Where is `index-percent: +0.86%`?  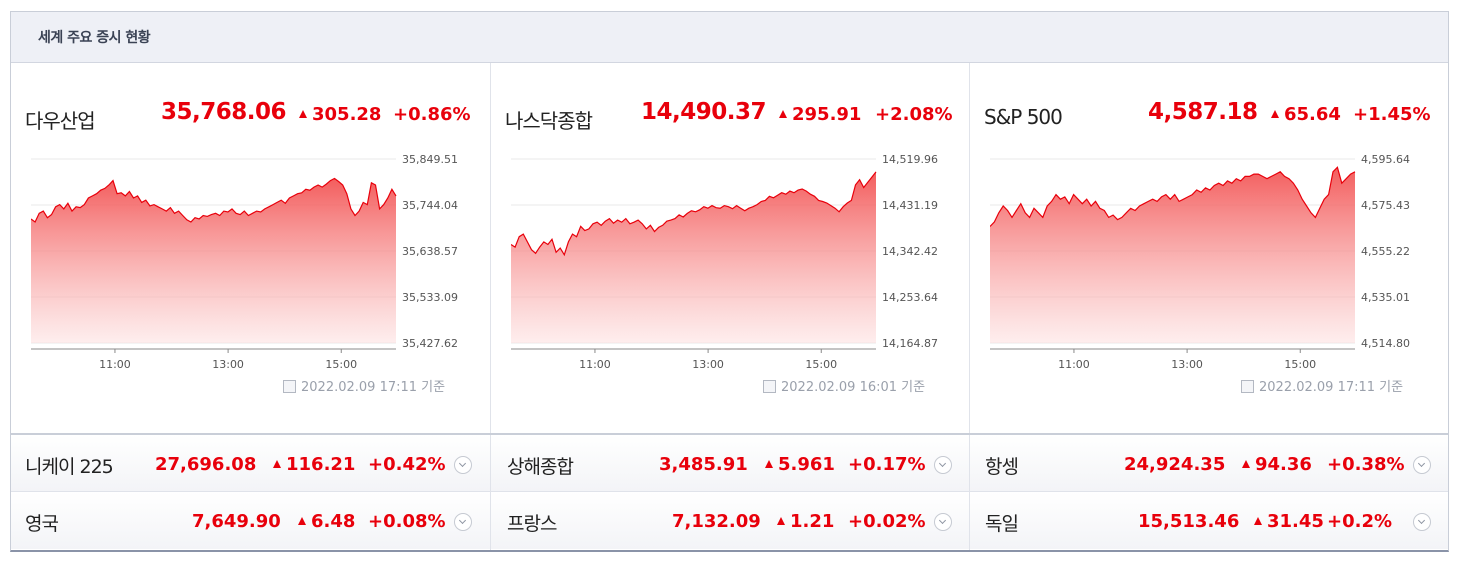
index-percent: +0.86% is located at coordinates (432, 114).